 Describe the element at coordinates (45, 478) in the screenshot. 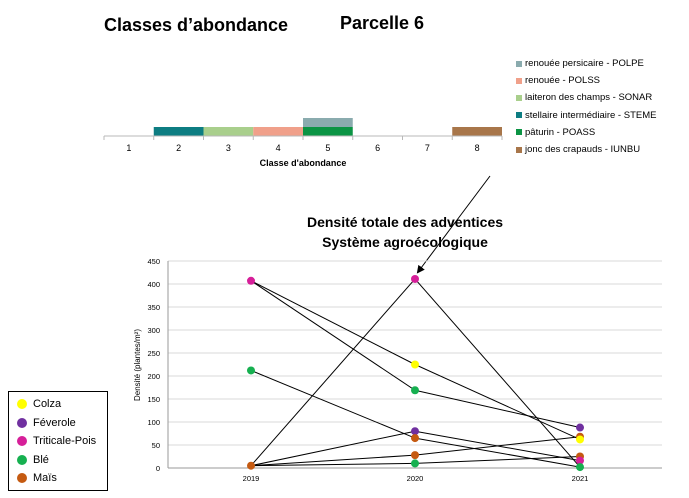

I see `legend-label: Maïs` at that location.